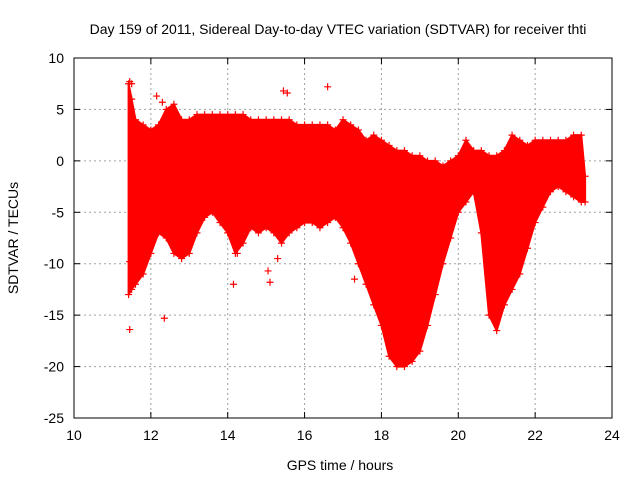  I want to click on y-tick-label: -10, so click(54, 264).